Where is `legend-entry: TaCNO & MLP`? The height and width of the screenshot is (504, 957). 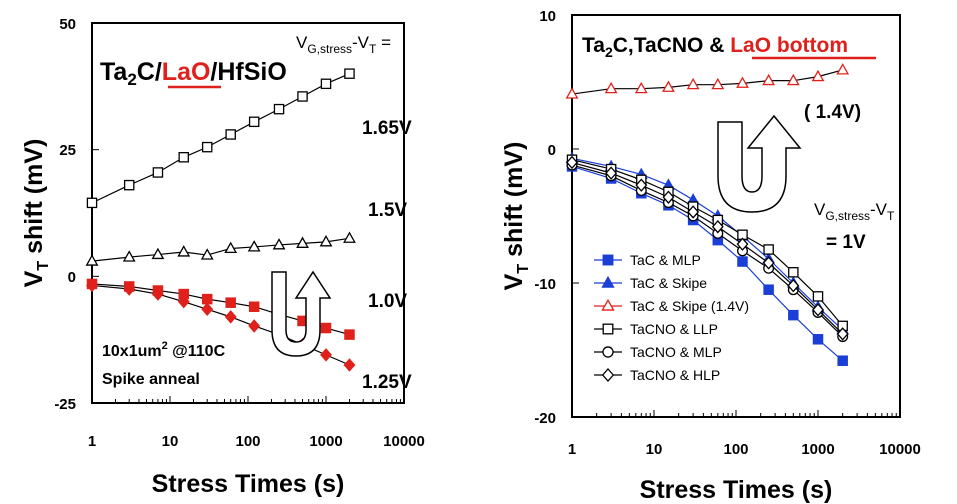
legend-entry: TaCNO & MLP is located at coordinates (676, 352).